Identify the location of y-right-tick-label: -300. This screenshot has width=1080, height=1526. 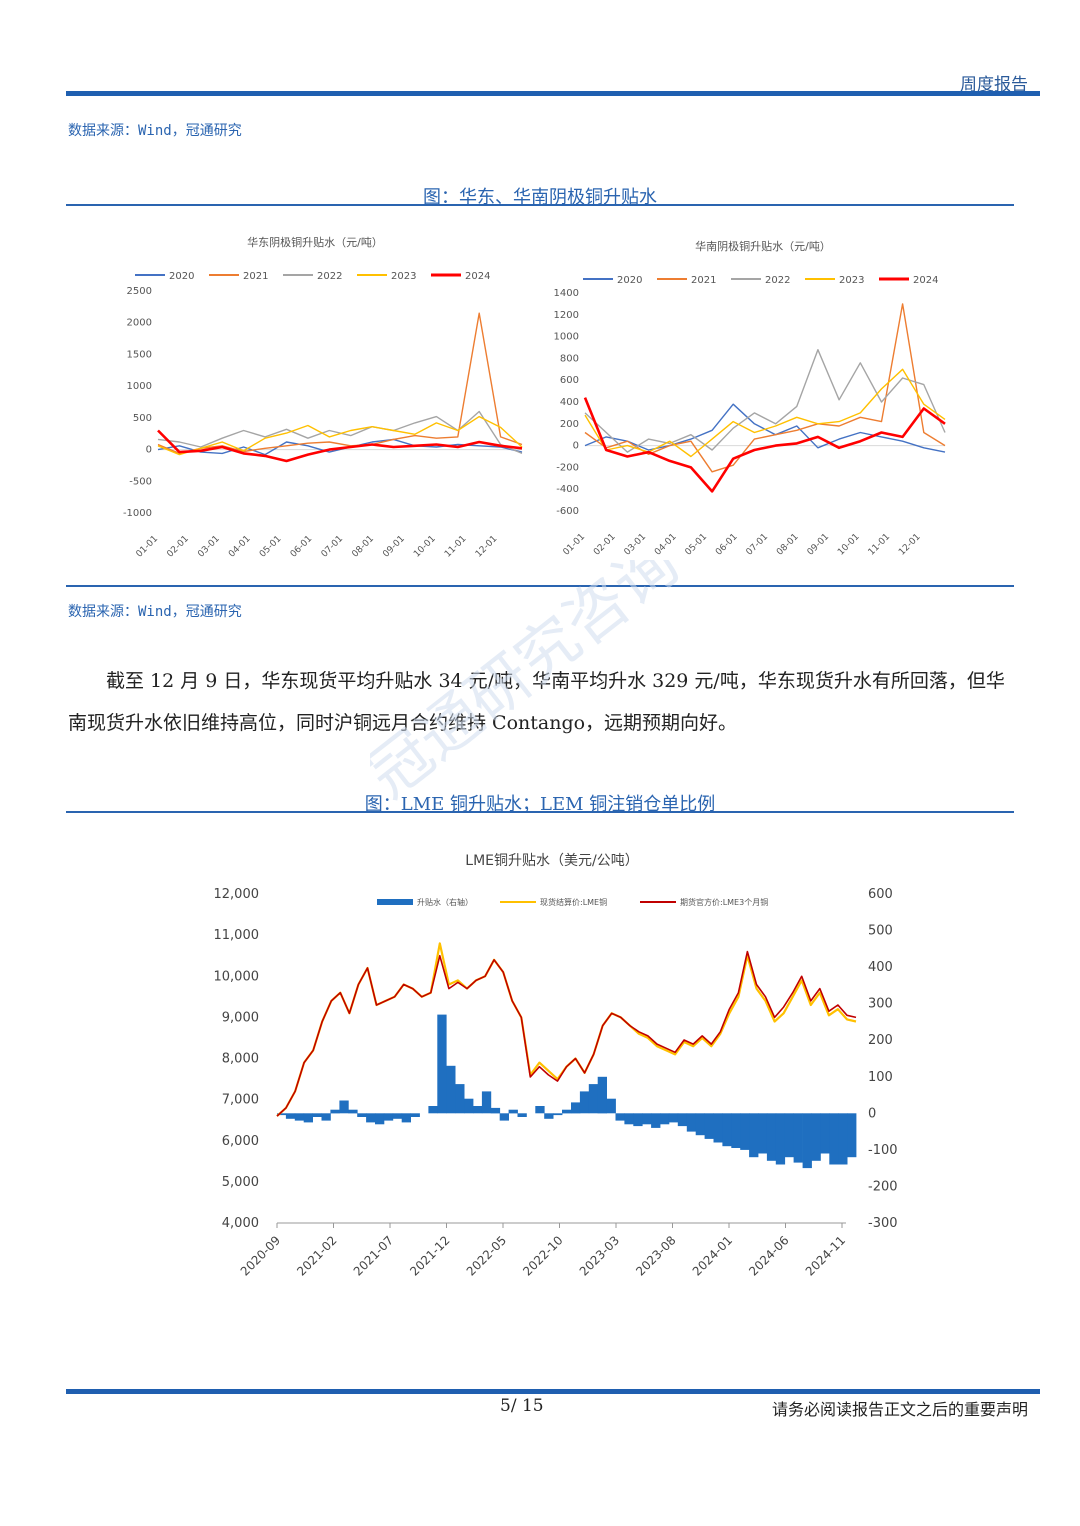
(883, 1223).